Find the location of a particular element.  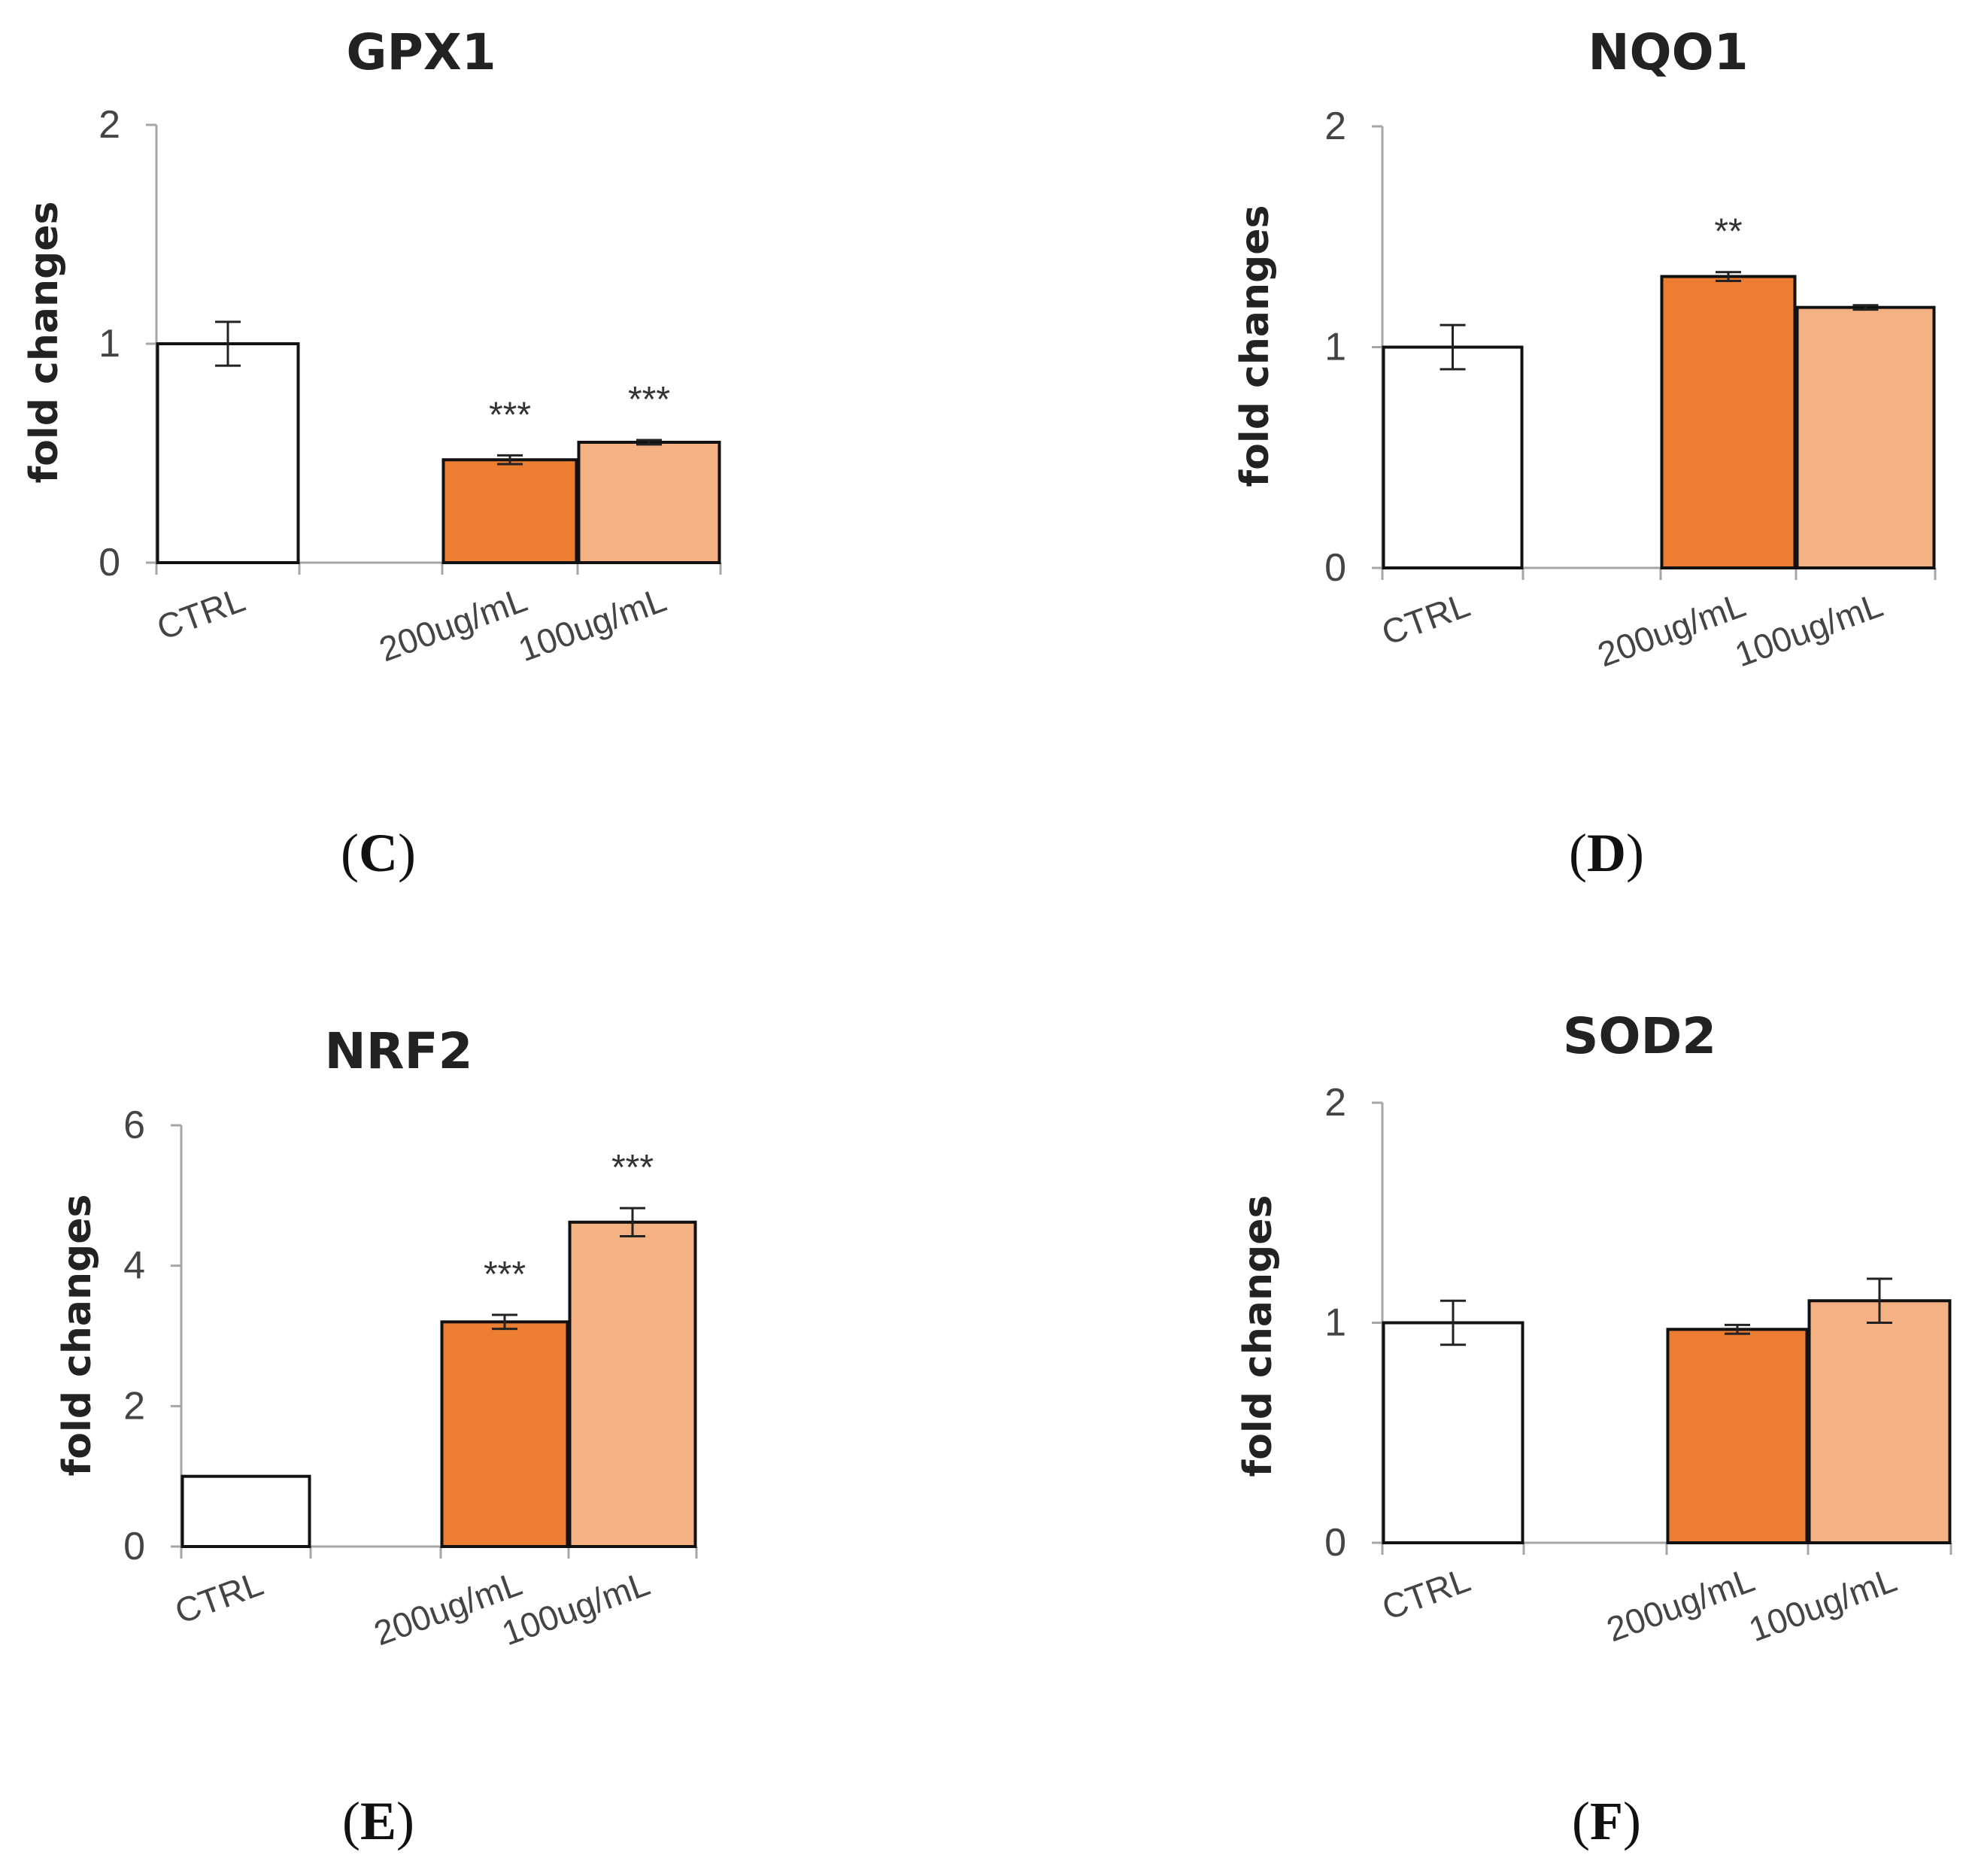

panel-letter: C is located at coordinates (378, 853).